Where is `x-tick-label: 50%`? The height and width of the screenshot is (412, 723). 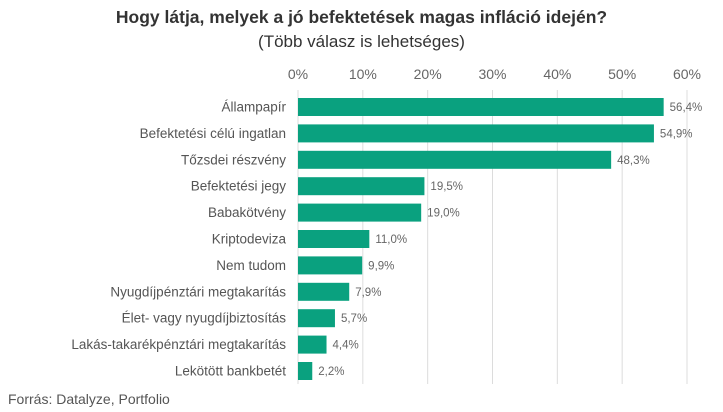 x-tick-label: 50% is located at coordinates (622, 74).